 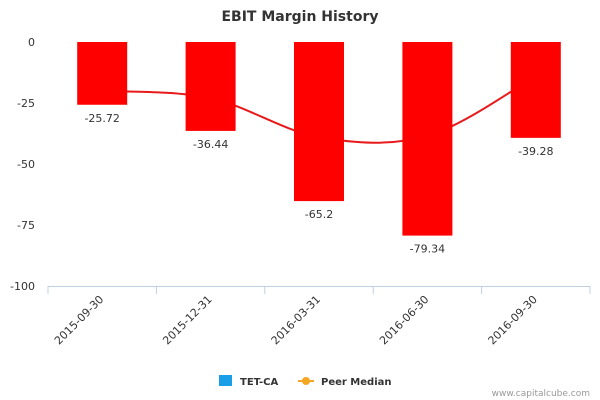 I want to click on x-tick-label: 2015-09-30, so click(x=79, y=320).